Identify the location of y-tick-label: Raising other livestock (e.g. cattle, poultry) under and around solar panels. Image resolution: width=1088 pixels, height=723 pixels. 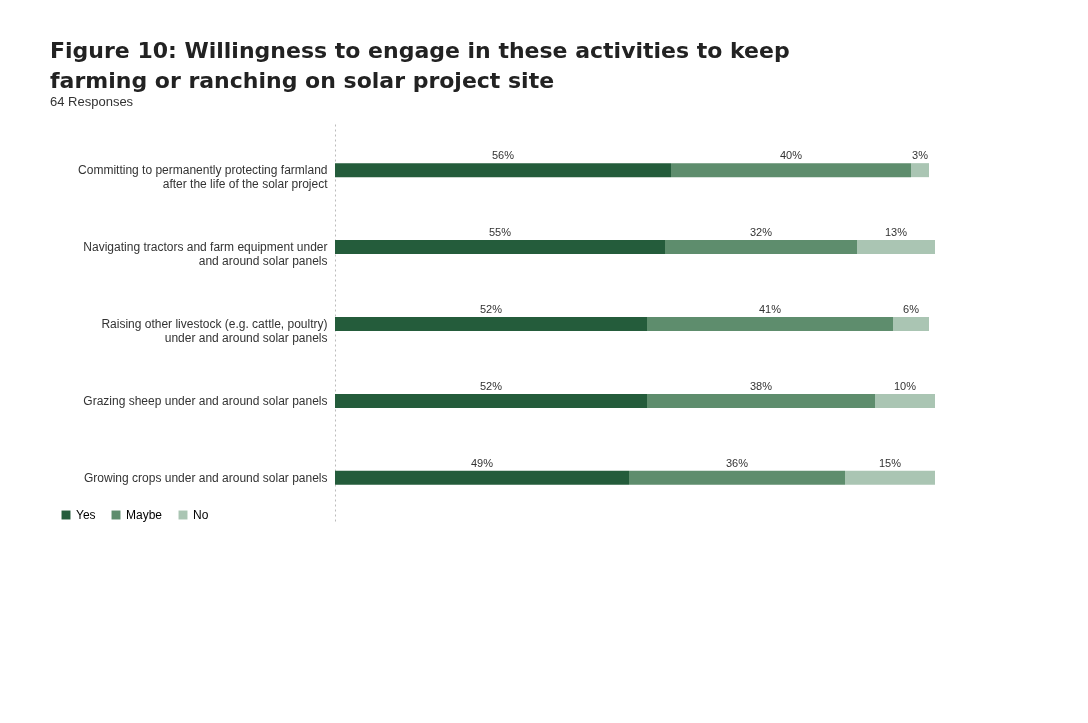
(214, 331).